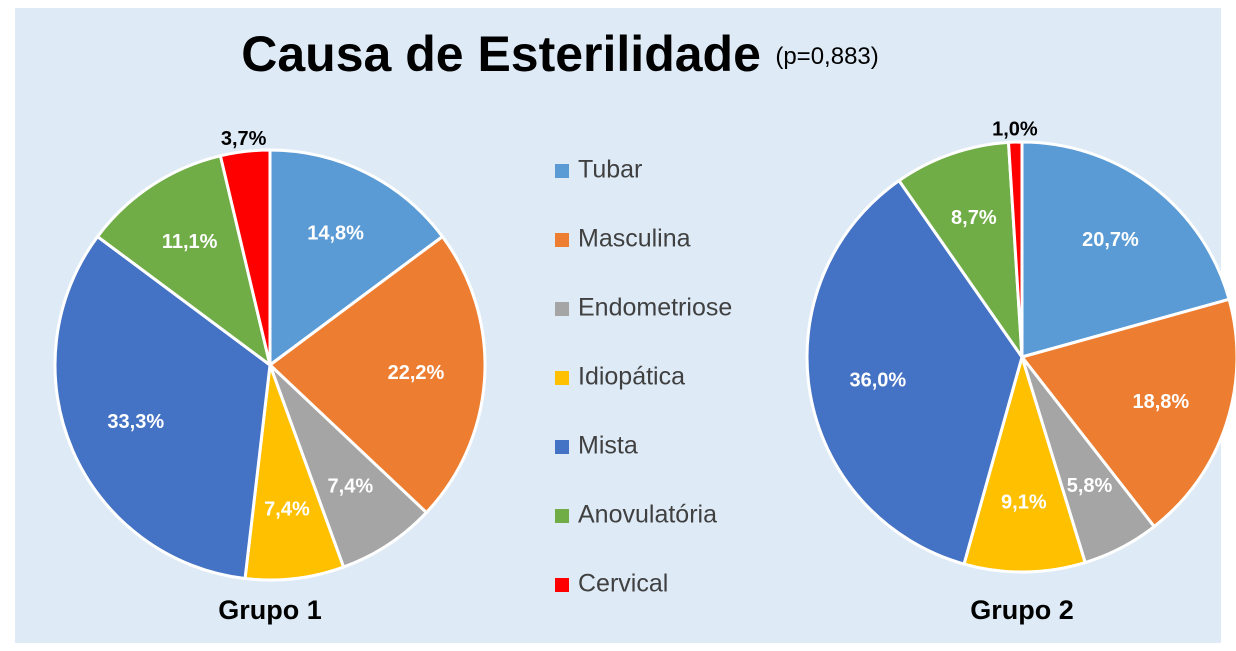 This screenshot has width=1236, height=651. What do you see at coordinates (501, 54) in the screenshot?
I see `chart-title: Causa de Esterilidade` at bounding box center [501, 54].